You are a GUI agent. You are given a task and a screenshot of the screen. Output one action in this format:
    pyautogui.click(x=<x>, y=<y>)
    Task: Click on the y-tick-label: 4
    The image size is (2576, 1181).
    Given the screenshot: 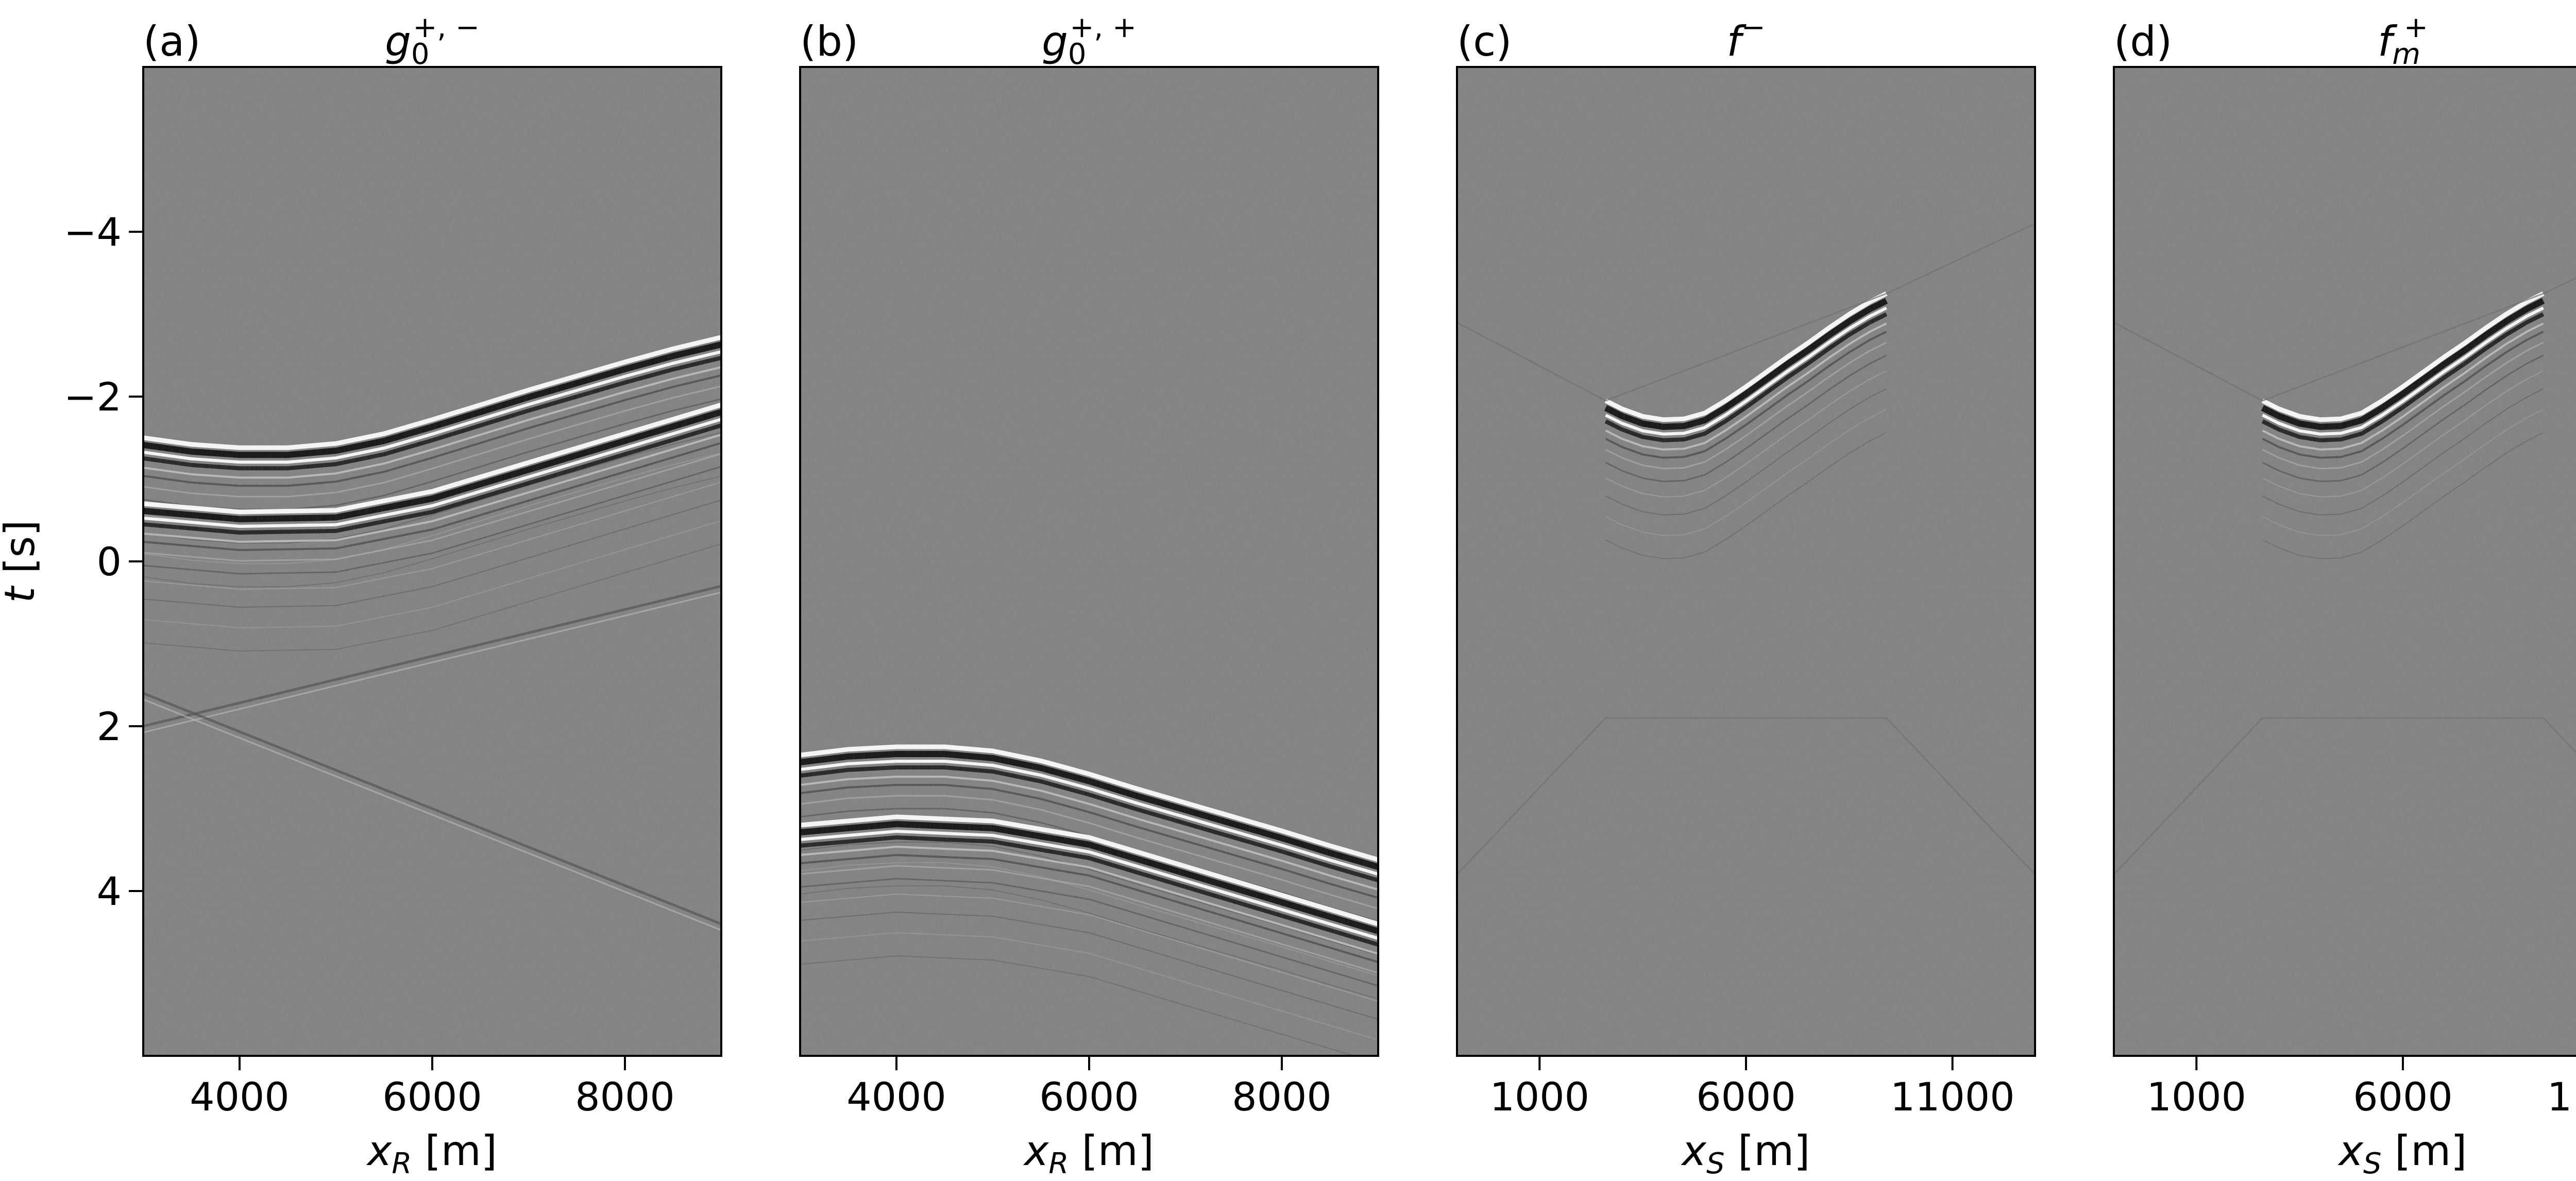 What is the action you would take?
    pyautogui.click(x=109, y=891)
    